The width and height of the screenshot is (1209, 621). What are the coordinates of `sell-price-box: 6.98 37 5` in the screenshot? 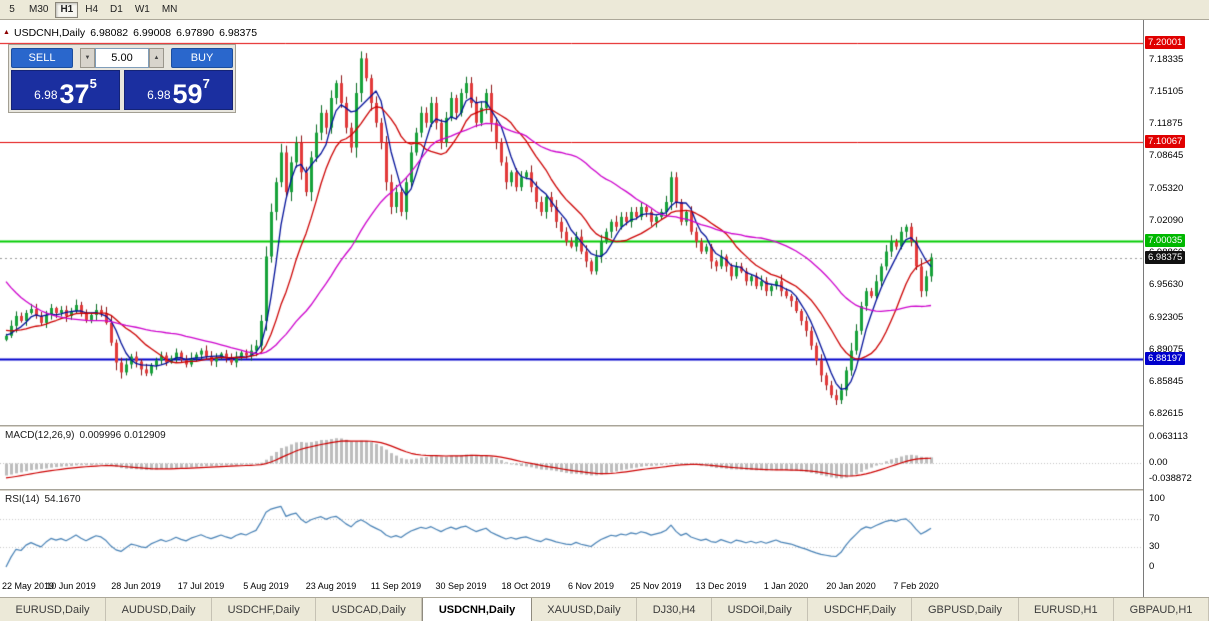 It's located at (65, 90).